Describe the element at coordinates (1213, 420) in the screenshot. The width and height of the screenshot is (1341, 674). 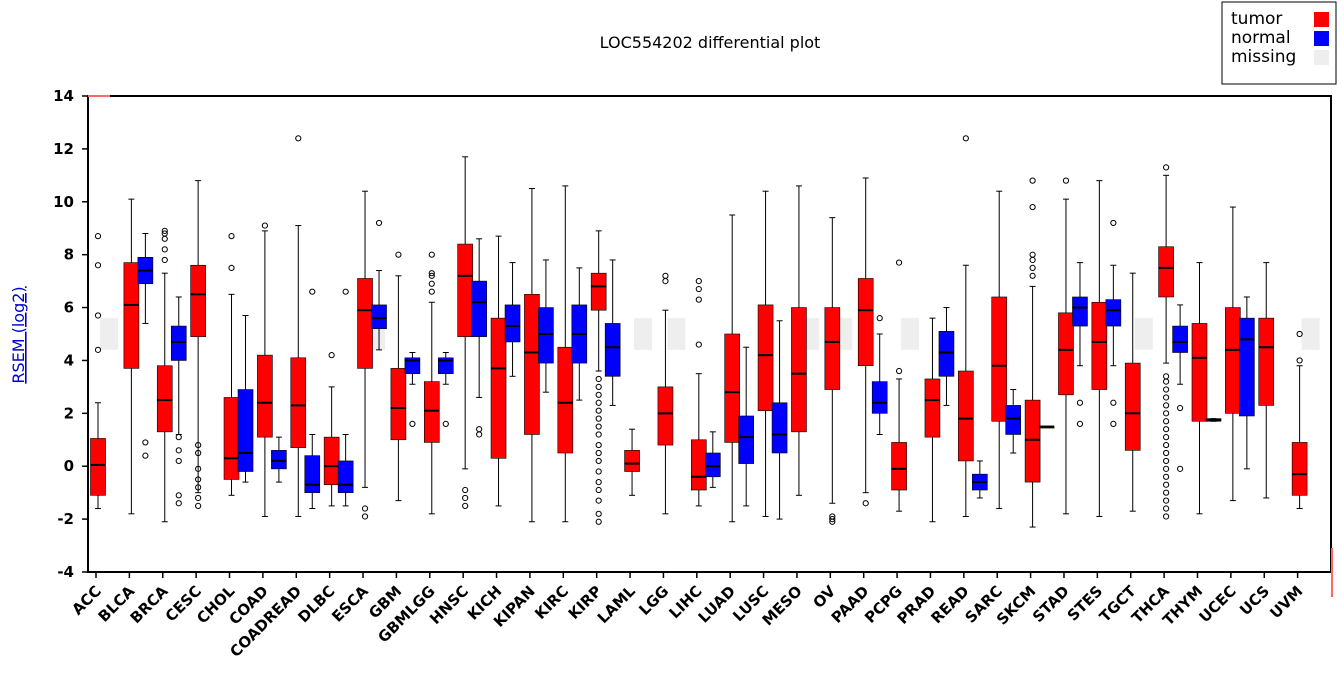
I see `box-normal-THYM` at that location.